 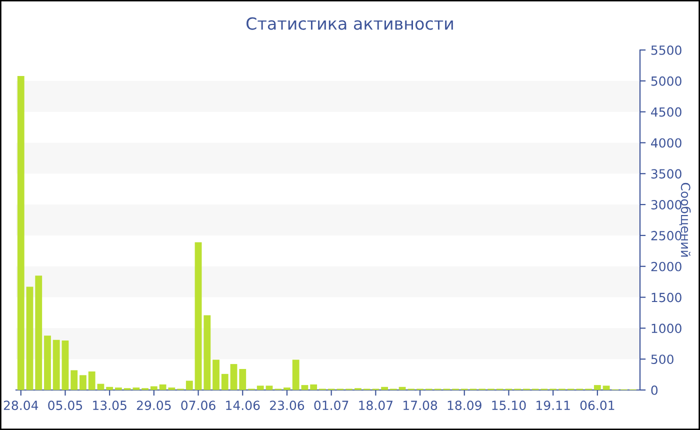 What do you see at coordinates (349, 23) in the screenshot?
I see `chart-title: Статистика активности` at bounding box center [349, 23].